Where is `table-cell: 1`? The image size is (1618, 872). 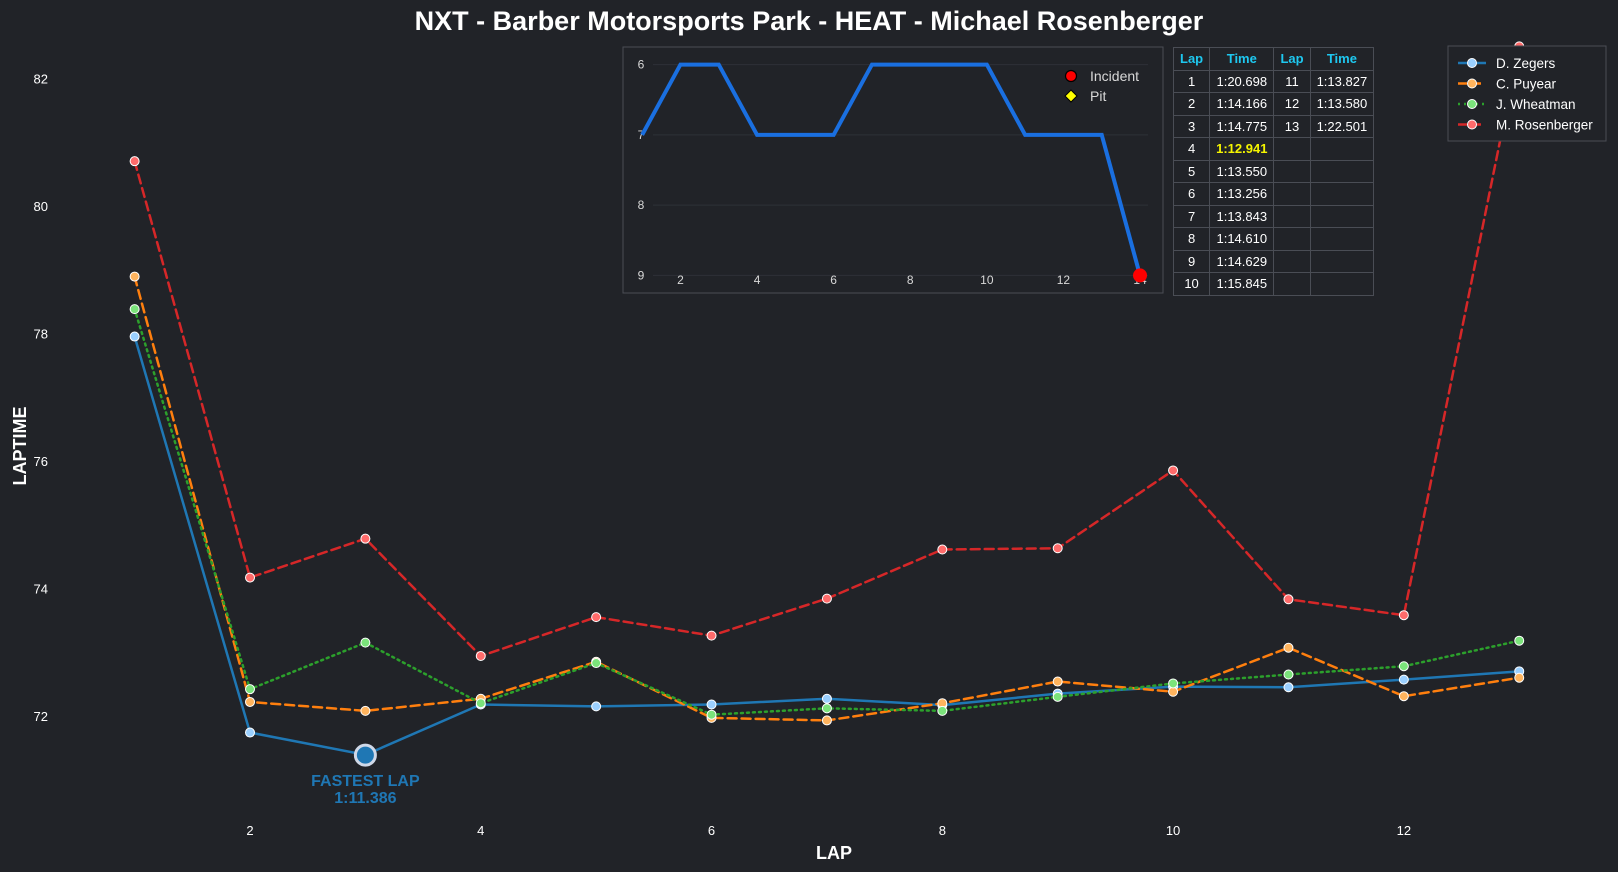
table-cell: 1 is located at coordinates (1191, 81).